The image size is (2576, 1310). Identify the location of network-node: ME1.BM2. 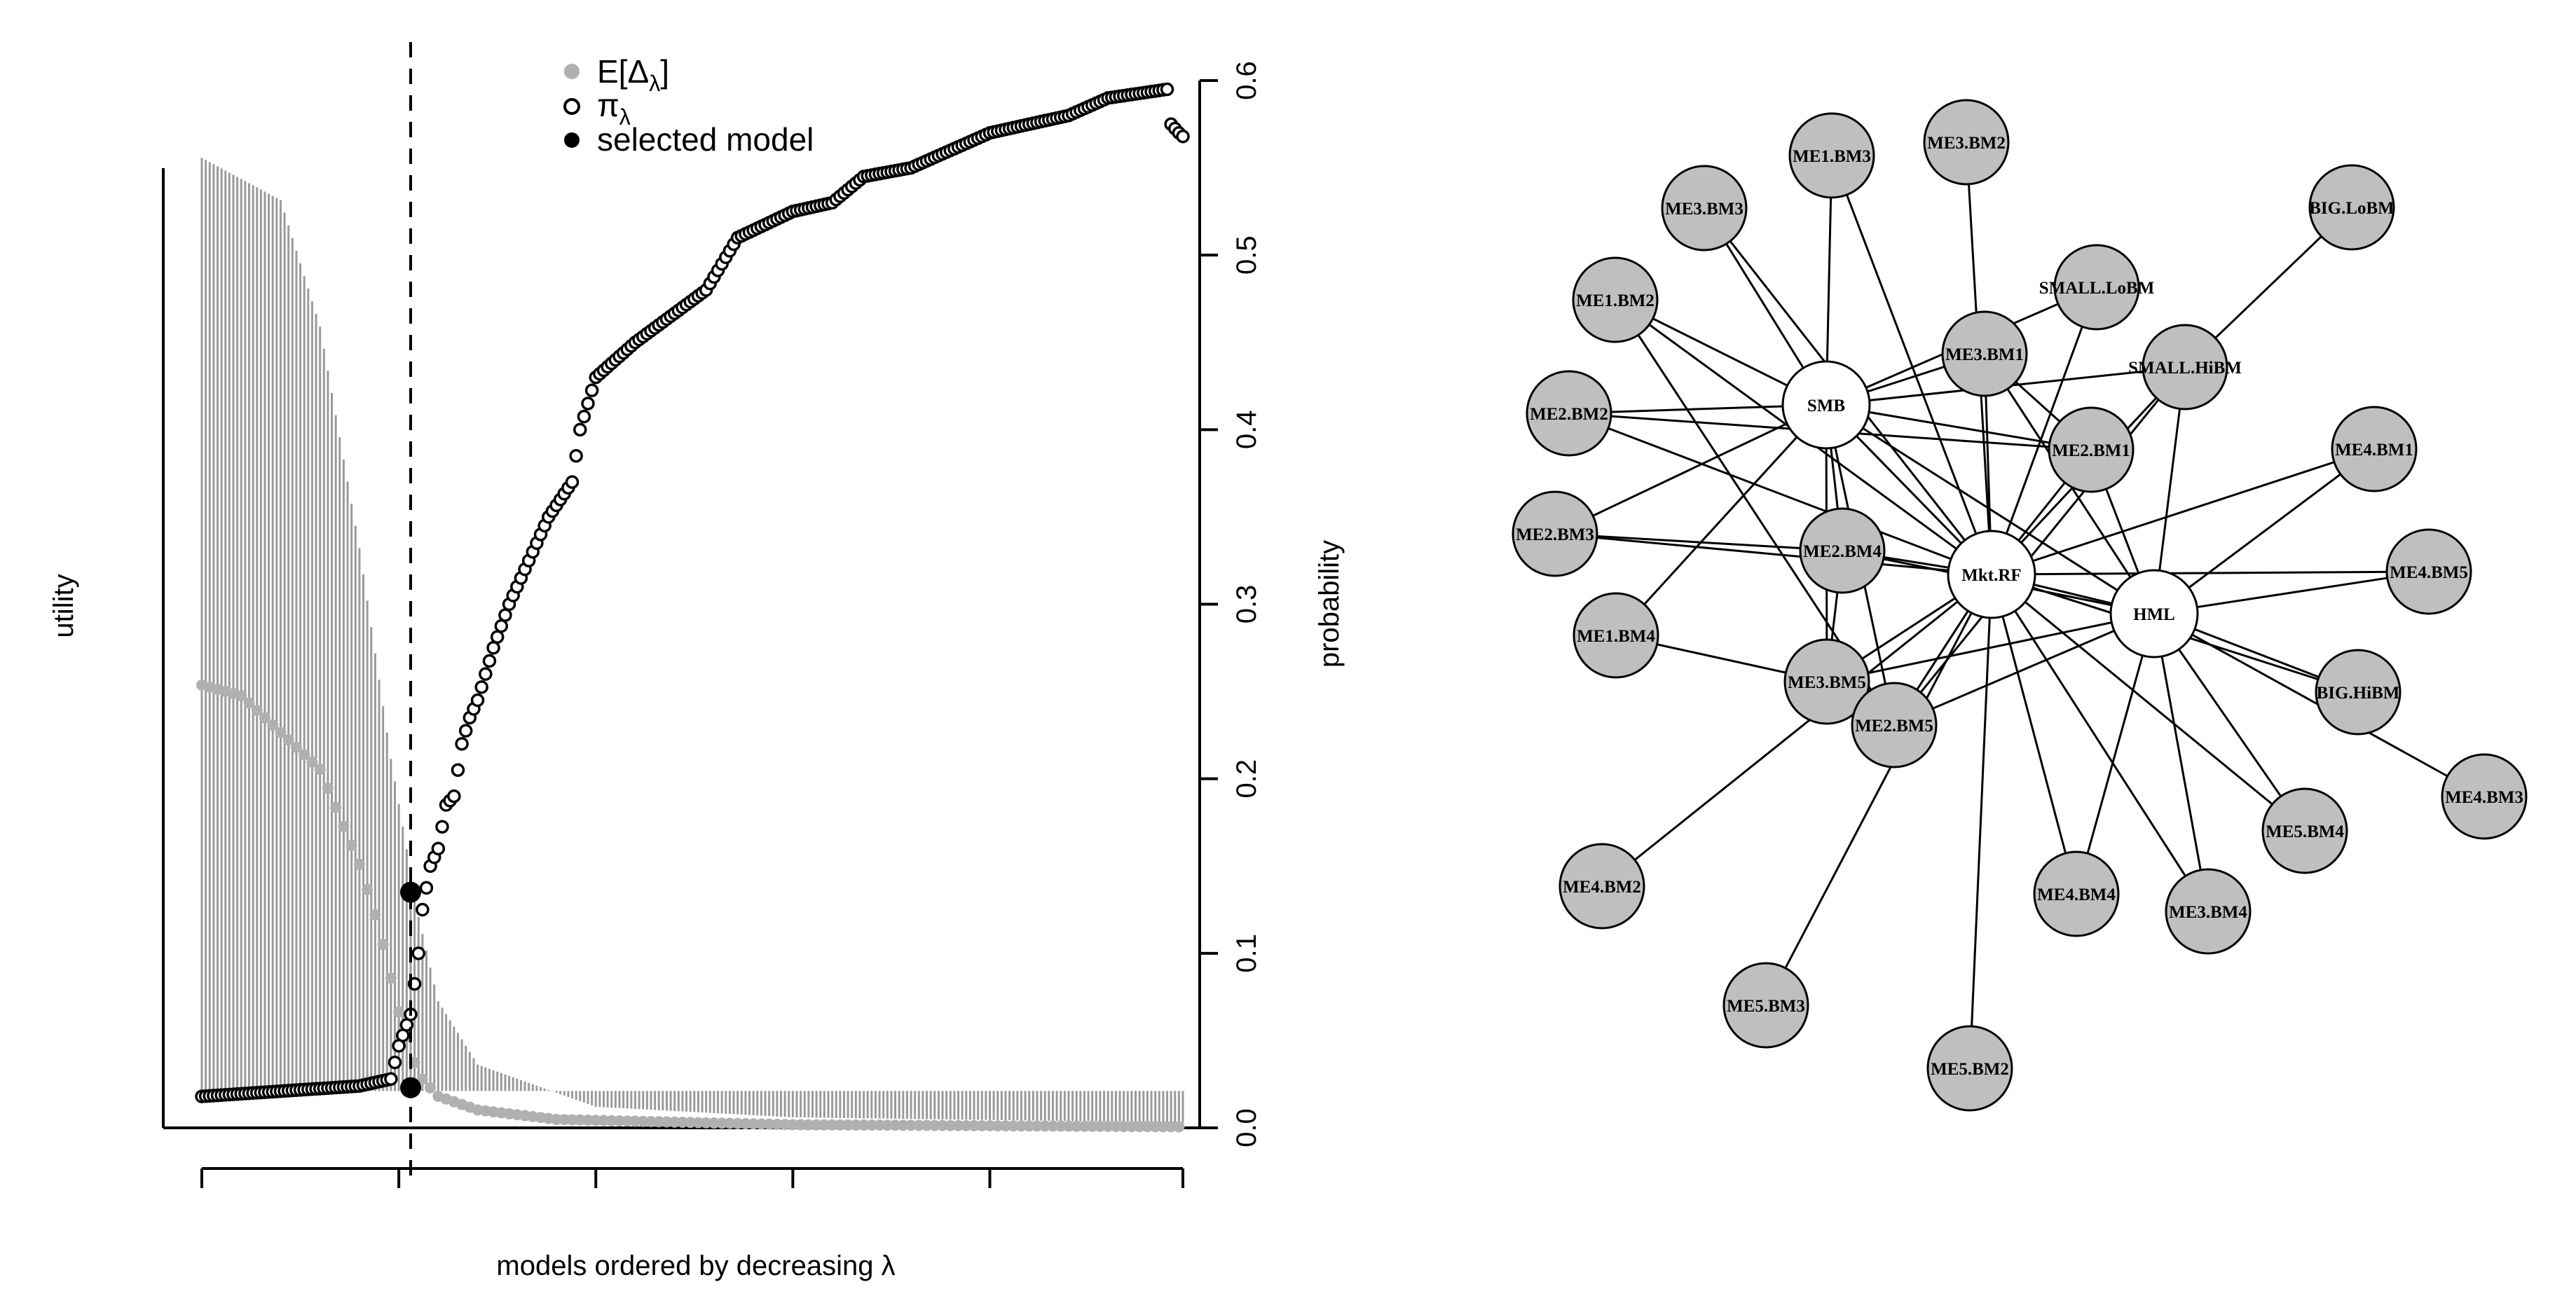
(1615, 299).